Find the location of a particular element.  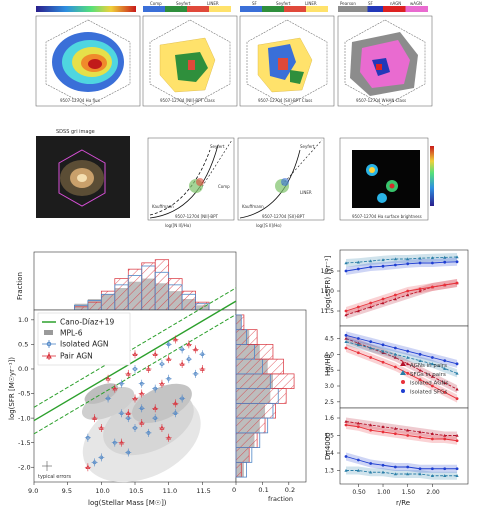

radial-ytick-label: 4.0 is located at coordinates (329, 354).